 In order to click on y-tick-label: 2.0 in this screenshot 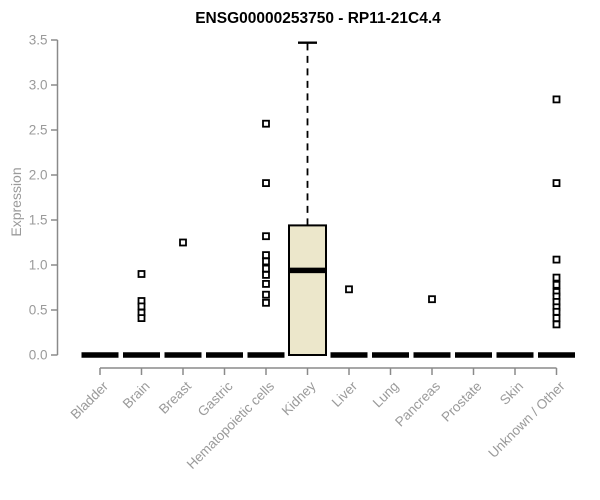, I will do `click(38, 175)`.